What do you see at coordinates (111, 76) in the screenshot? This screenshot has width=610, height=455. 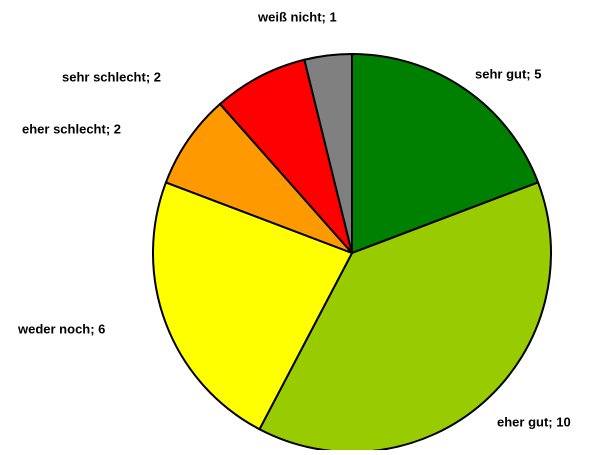 I see `slice-label: sehr schlecht; 2` at bounding box center [111, 76].